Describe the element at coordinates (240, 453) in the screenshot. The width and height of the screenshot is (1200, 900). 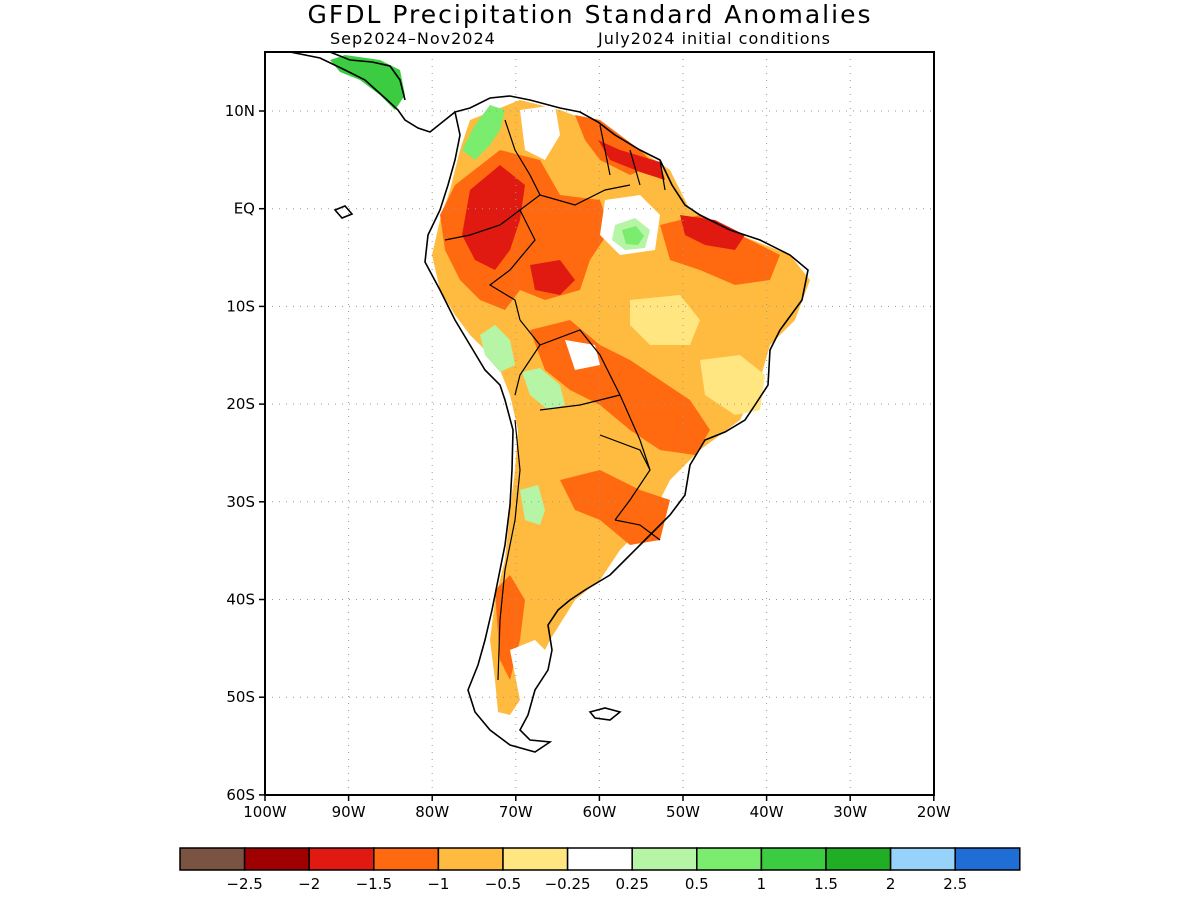
I see `latitude-labels: 10N EQ 10S 20S 30S 40S 50S 60S` at that location.